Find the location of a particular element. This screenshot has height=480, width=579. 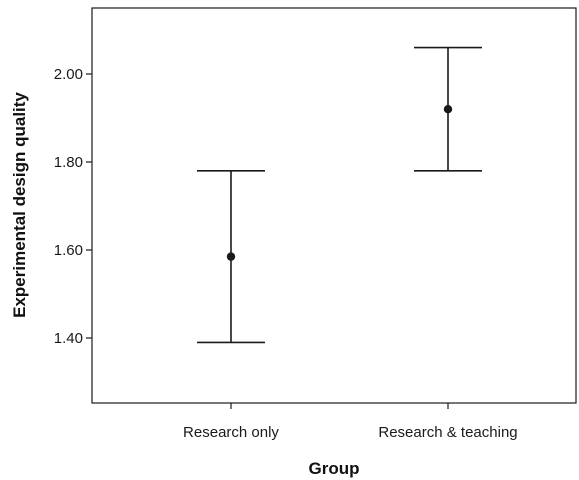

y-tick-label: 2.00 is located at coordinates (68, 74).